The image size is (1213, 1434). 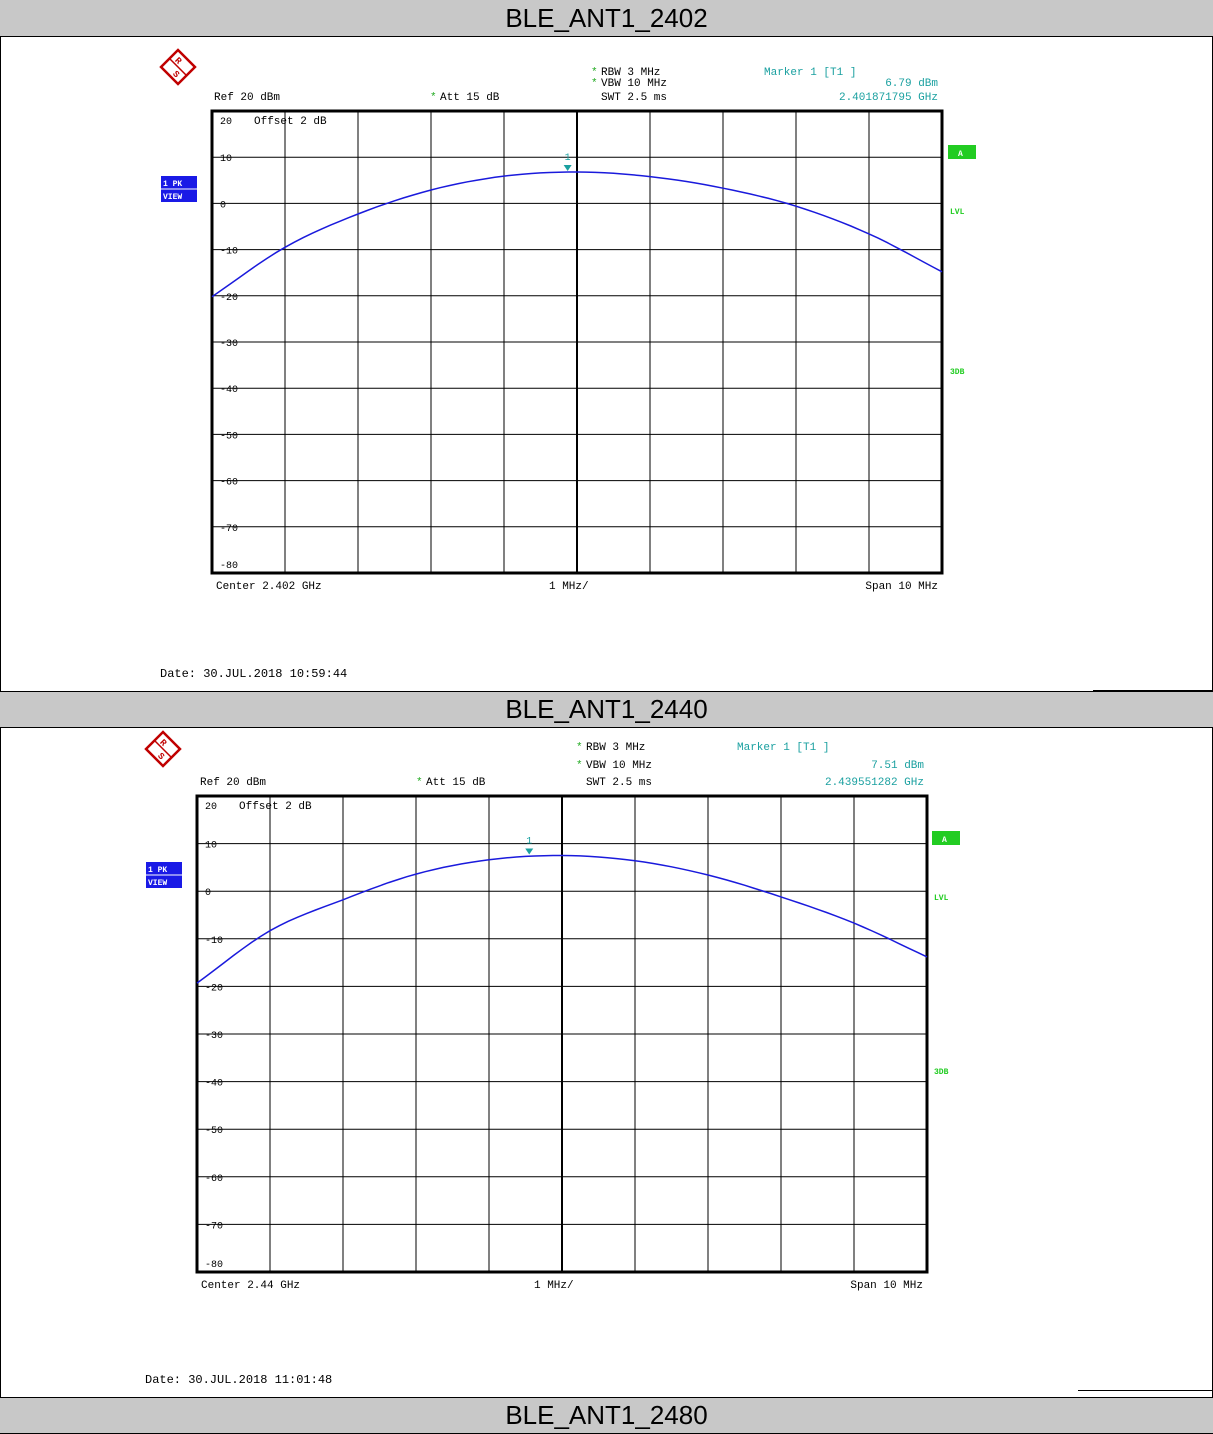 I want to click on marker-level: 6.79 dBm, so click(x=911, y=84).